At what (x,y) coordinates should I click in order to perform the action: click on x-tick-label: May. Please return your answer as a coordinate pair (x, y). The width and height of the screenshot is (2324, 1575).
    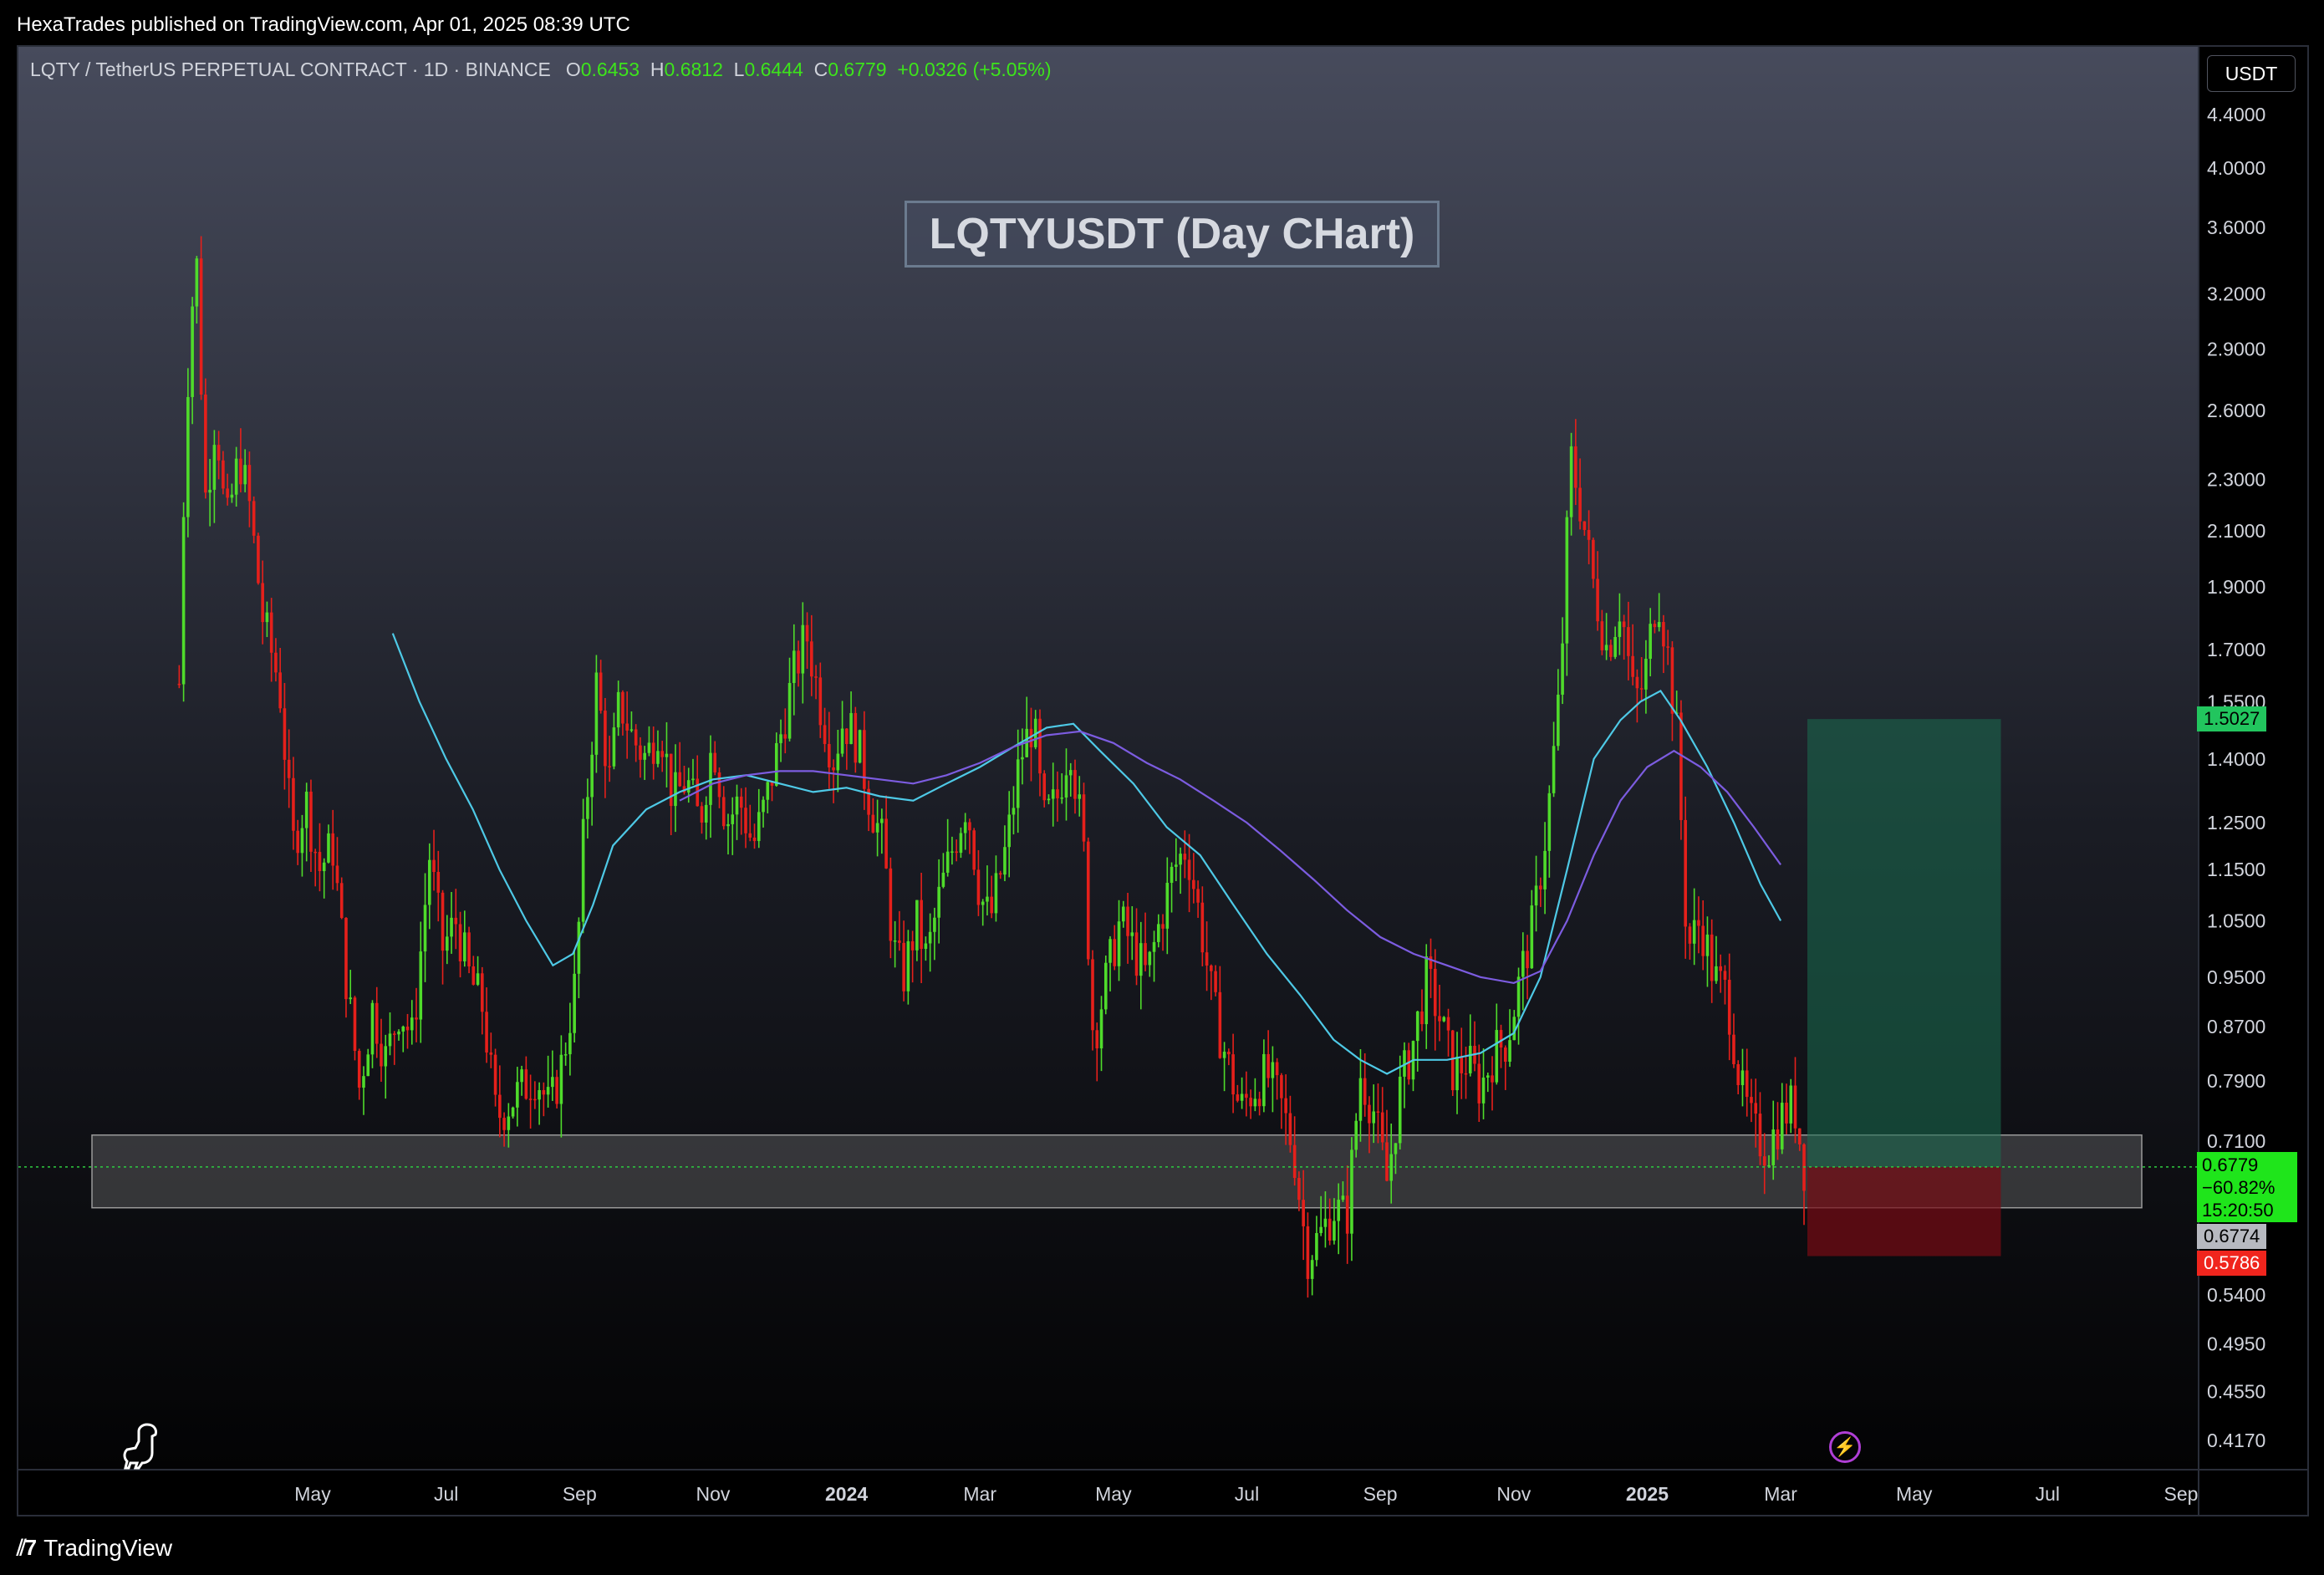
    Looking at the image, I should click on (312, 1494).